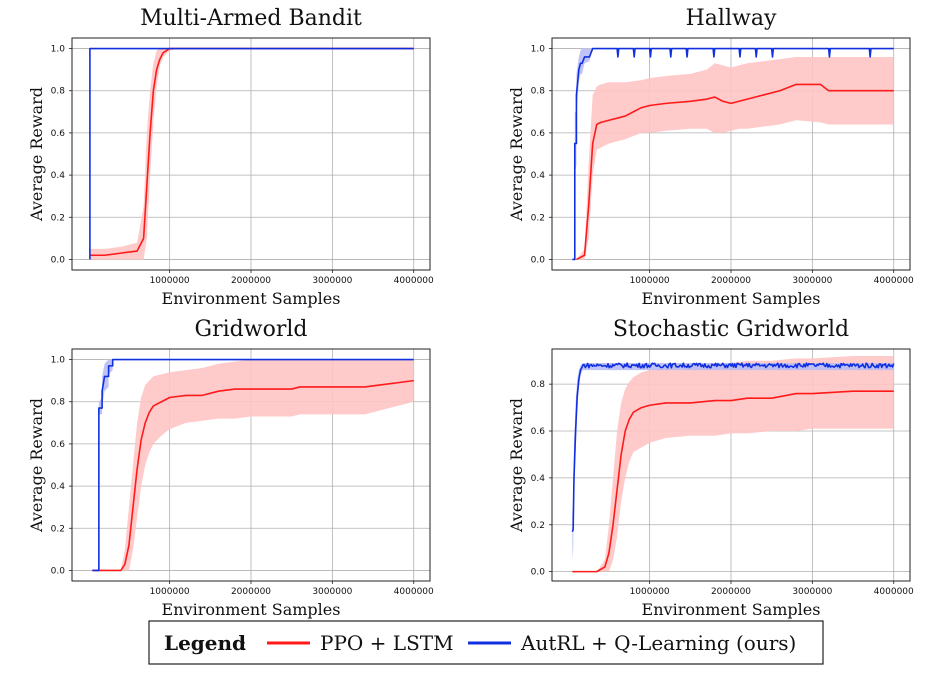 The image size is (944, 687). I want to click on series-line-ppo-gridworld, so click(253, 475).